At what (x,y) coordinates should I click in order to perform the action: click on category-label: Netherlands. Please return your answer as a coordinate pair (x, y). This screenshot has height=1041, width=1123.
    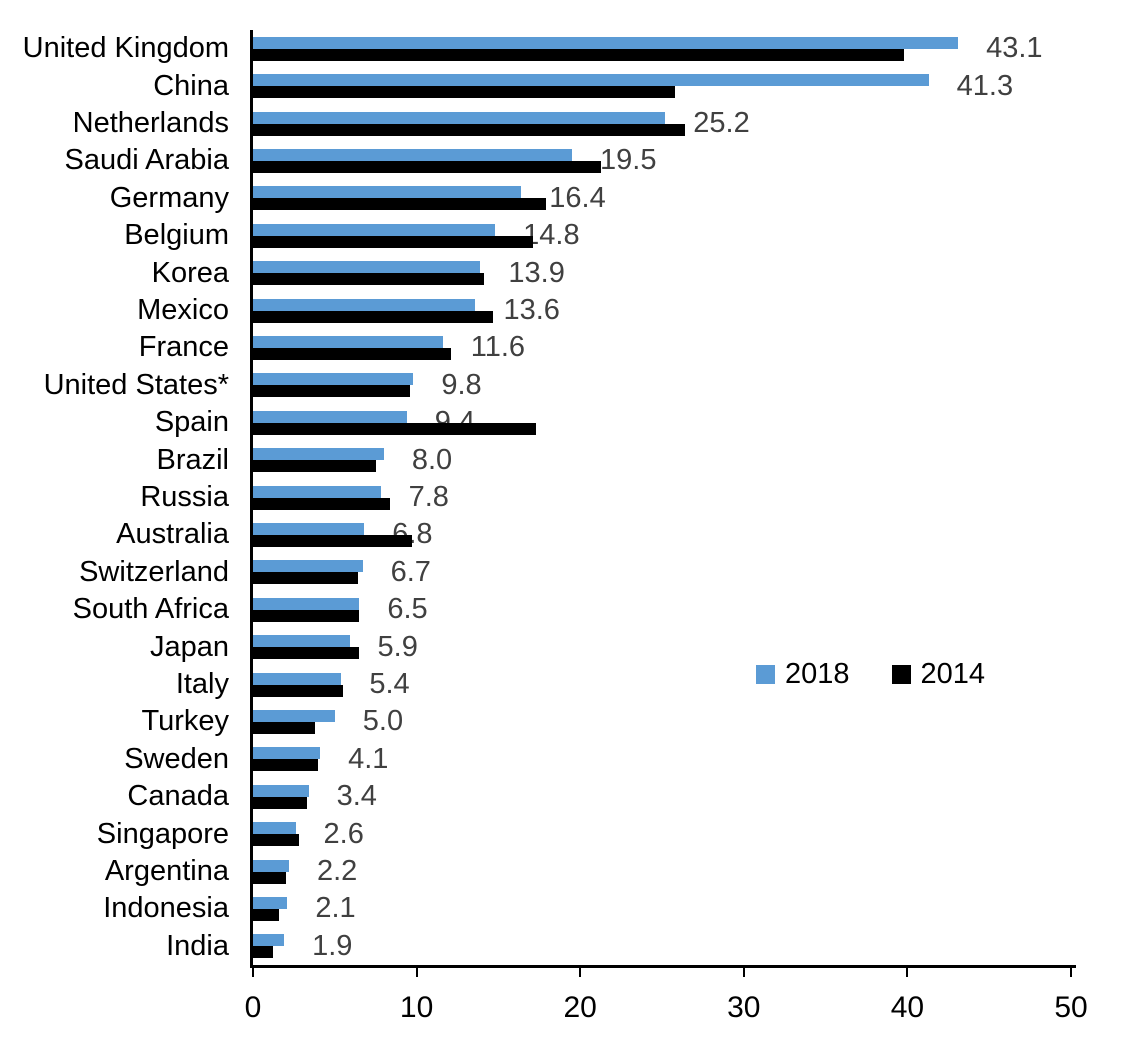
    Looking at the image, I should click on (150, 122).